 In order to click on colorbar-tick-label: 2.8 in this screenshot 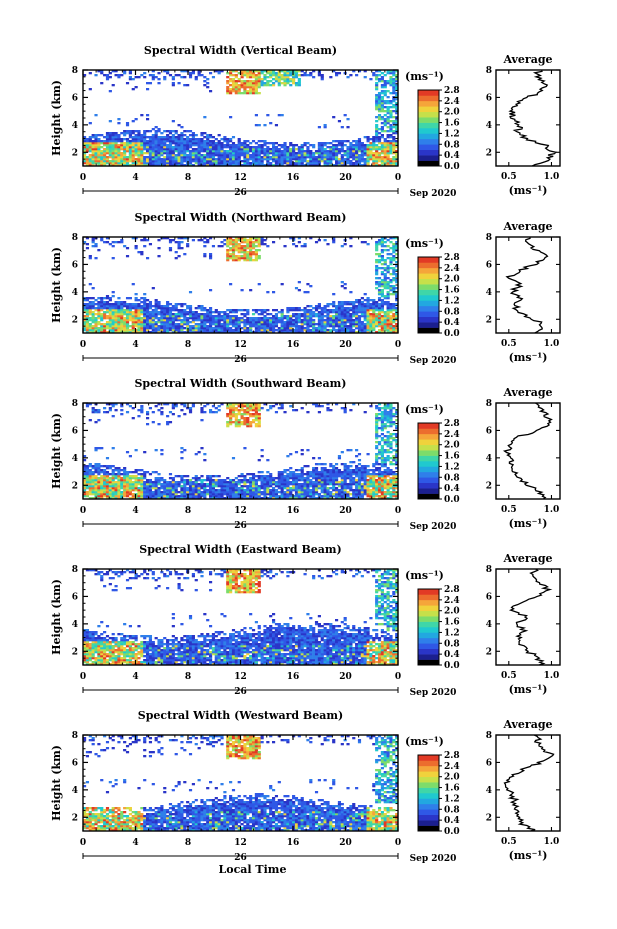, I will do `click(452, 258)`.